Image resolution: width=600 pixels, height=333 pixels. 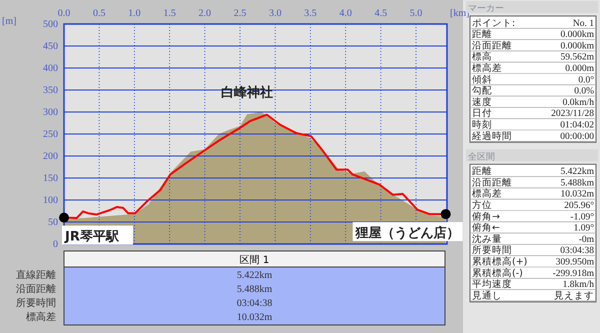 What do you see at coordinates (50, 46) in the screenshot?
I see `y-tick-label: 450` at bounding box center [50, 46].